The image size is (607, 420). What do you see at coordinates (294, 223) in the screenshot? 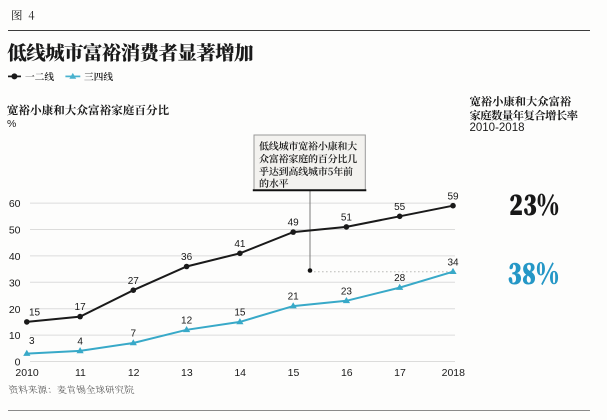
I see `svg-text: 49` at bounding box center [294, 223].